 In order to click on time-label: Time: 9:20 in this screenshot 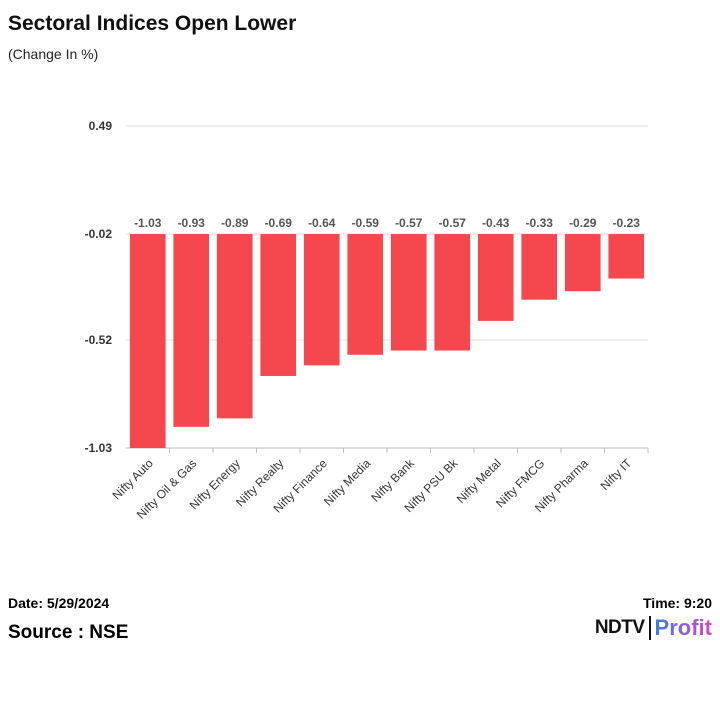, I will do `click(677, 603)`.